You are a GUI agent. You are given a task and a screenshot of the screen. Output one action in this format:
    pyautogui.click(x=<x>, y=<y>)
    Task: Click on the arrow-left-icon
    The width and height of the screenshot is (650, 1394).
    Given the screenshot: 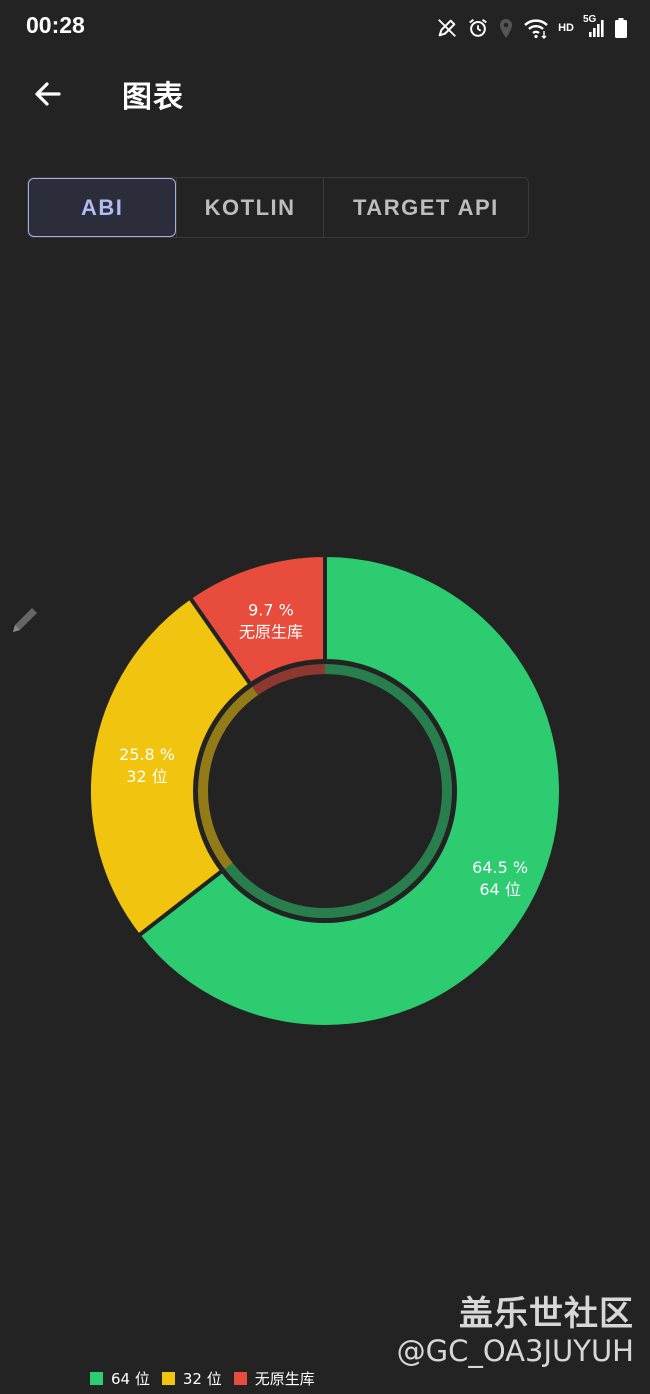 What is the action you would take?
    pyautogui.click(x=48, y=94)
    